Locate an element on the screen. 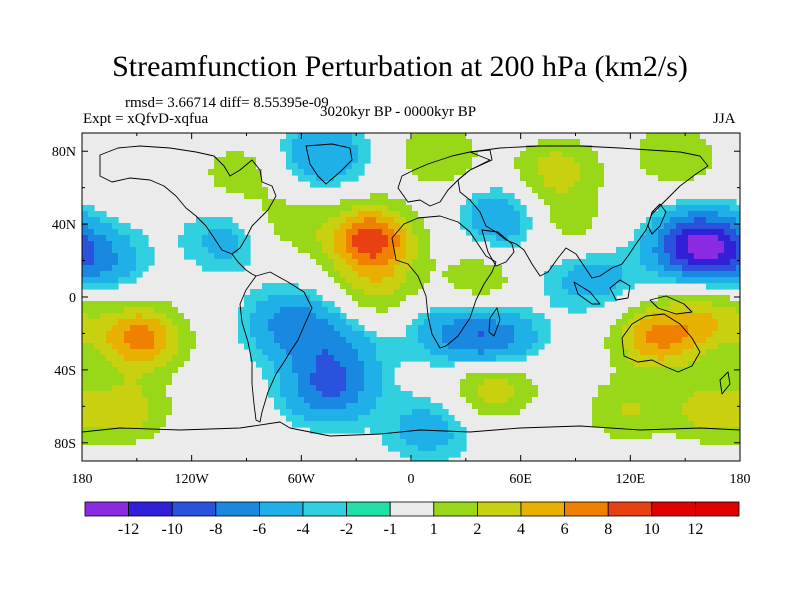 This screenshot has height=600, width=800. x-tick-label: 120E is located at coordinates (631, 479).